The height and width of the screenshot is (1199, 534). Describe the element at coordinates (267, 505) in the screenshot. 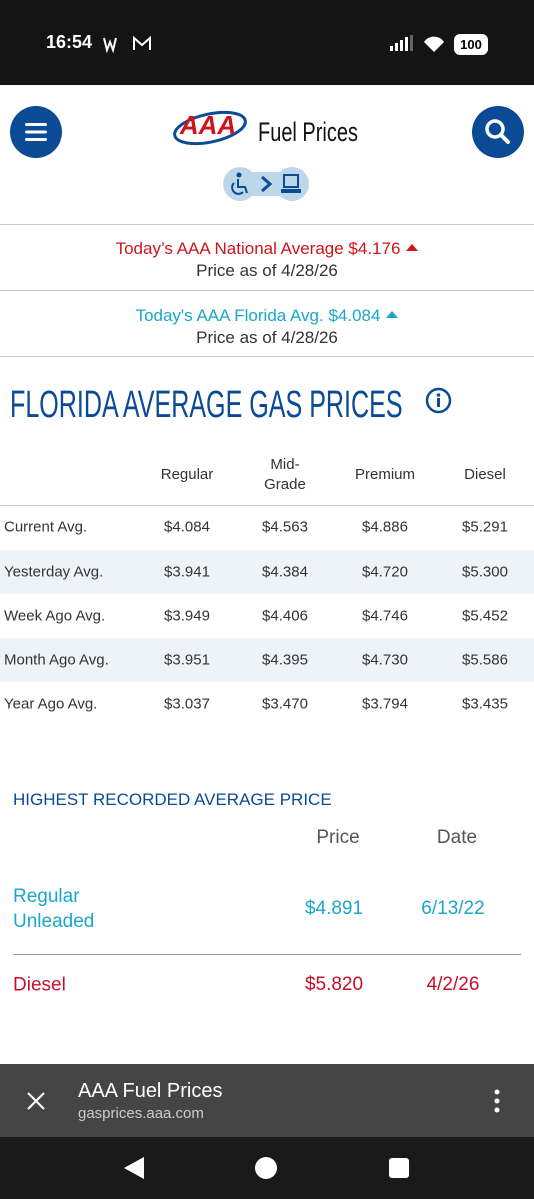

I see `header-divider` at that location.